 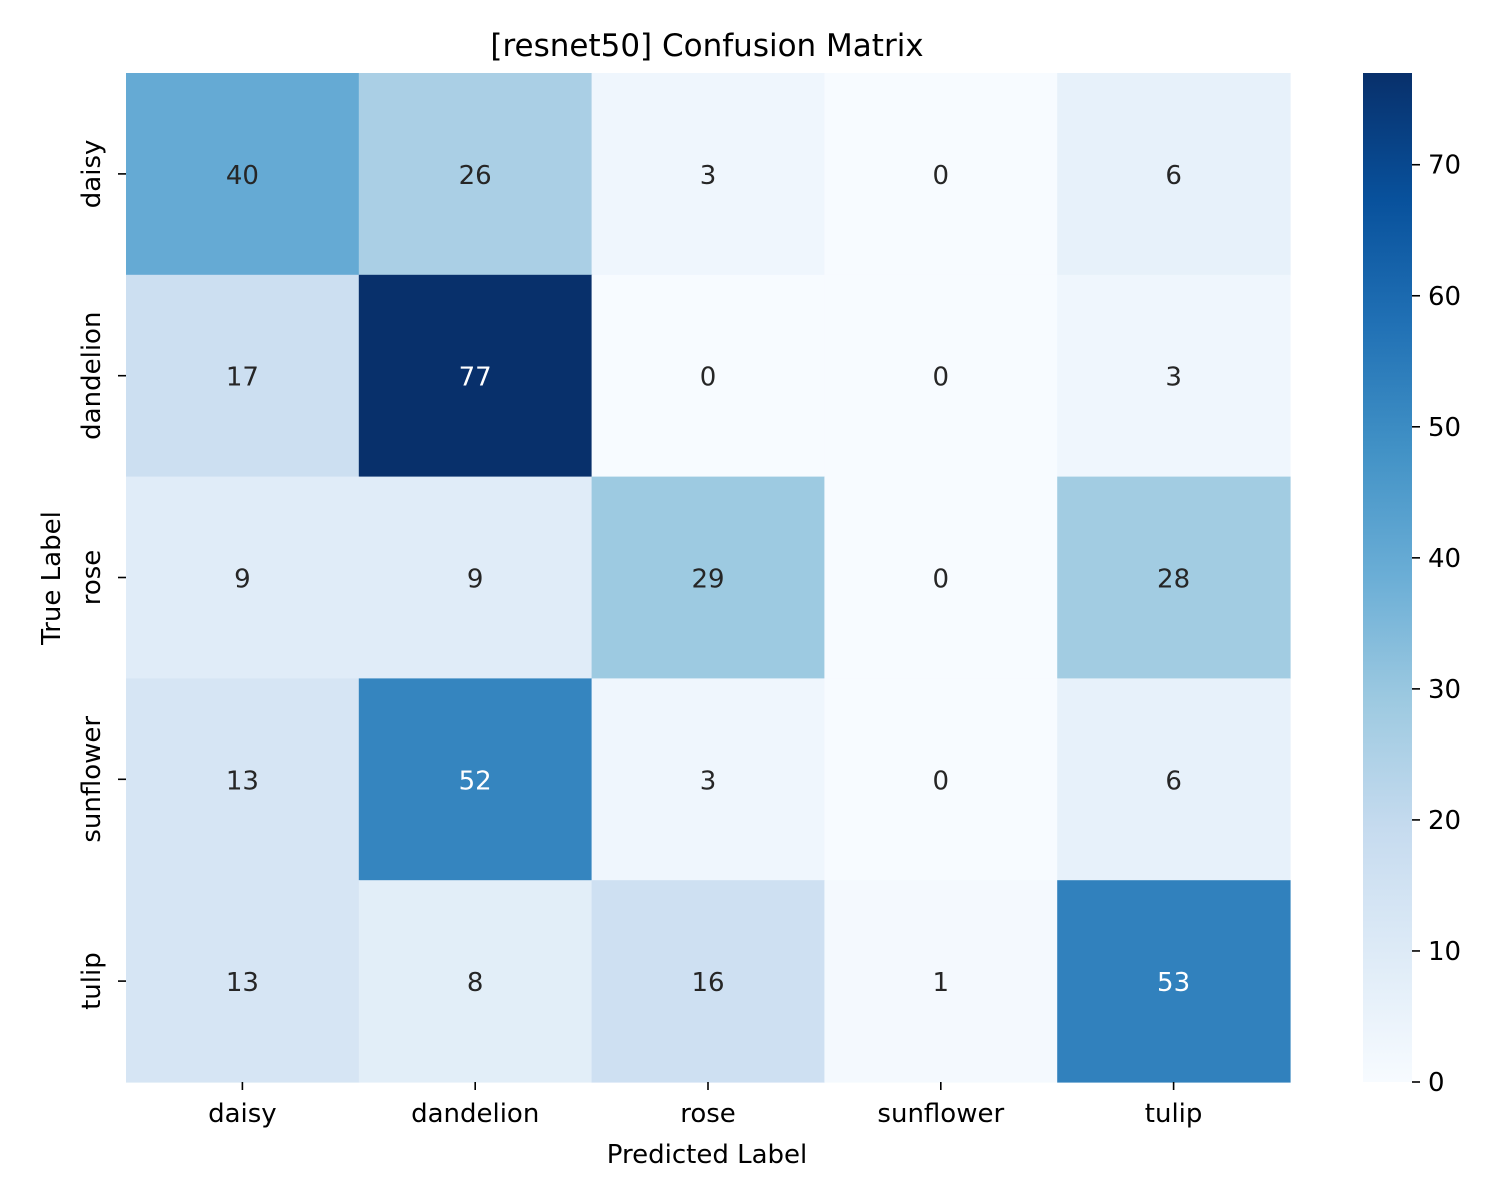 What do you see at coordinates (1174, 1114) in the screenshot?
I see `x-tick-label-tulip: tulip` at bounding box center [1174, 1114].